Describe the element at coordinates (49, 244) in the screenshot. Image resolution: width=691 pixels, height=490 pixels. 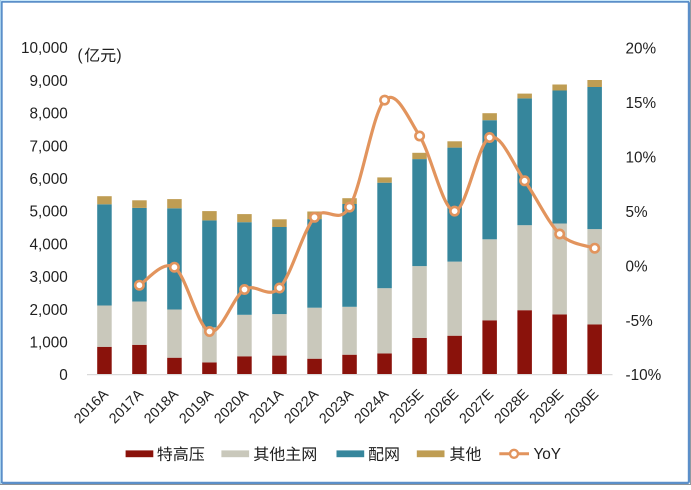
I see `svg-text: 4,000` at that location.